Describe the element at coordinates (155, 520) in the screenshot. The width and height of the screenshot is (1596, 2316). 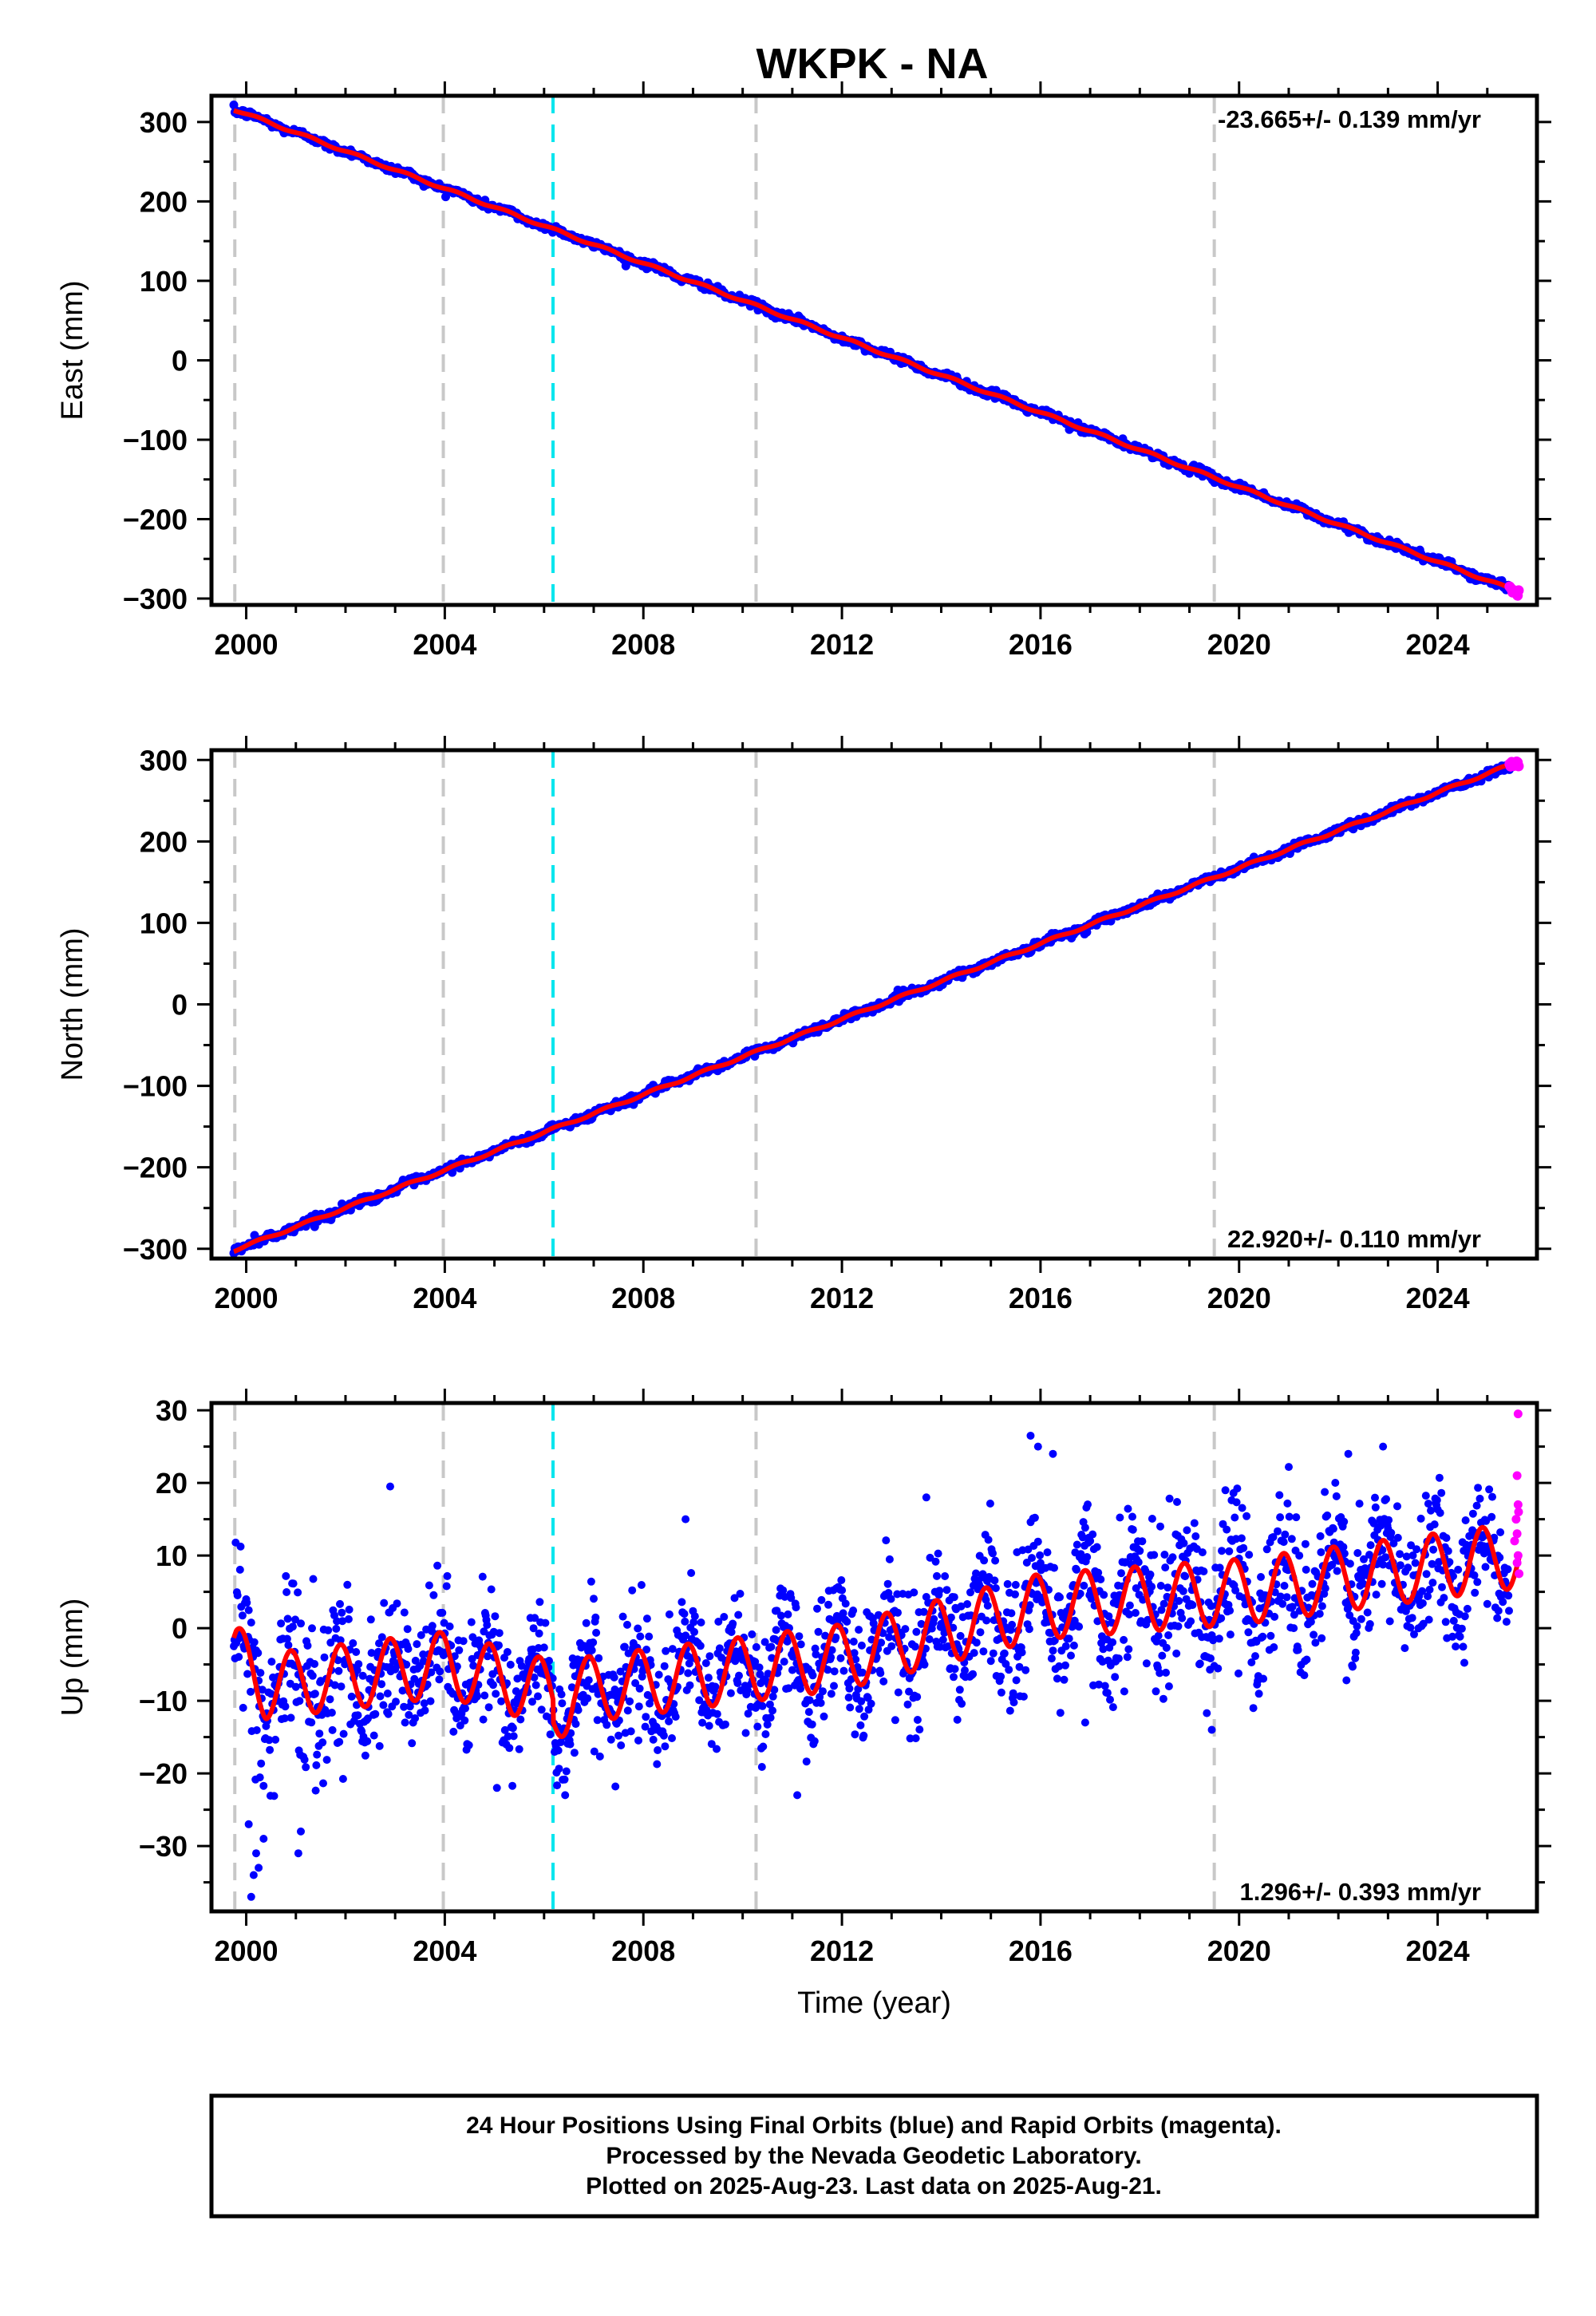
I see `y-tick-label: −200` at that location.